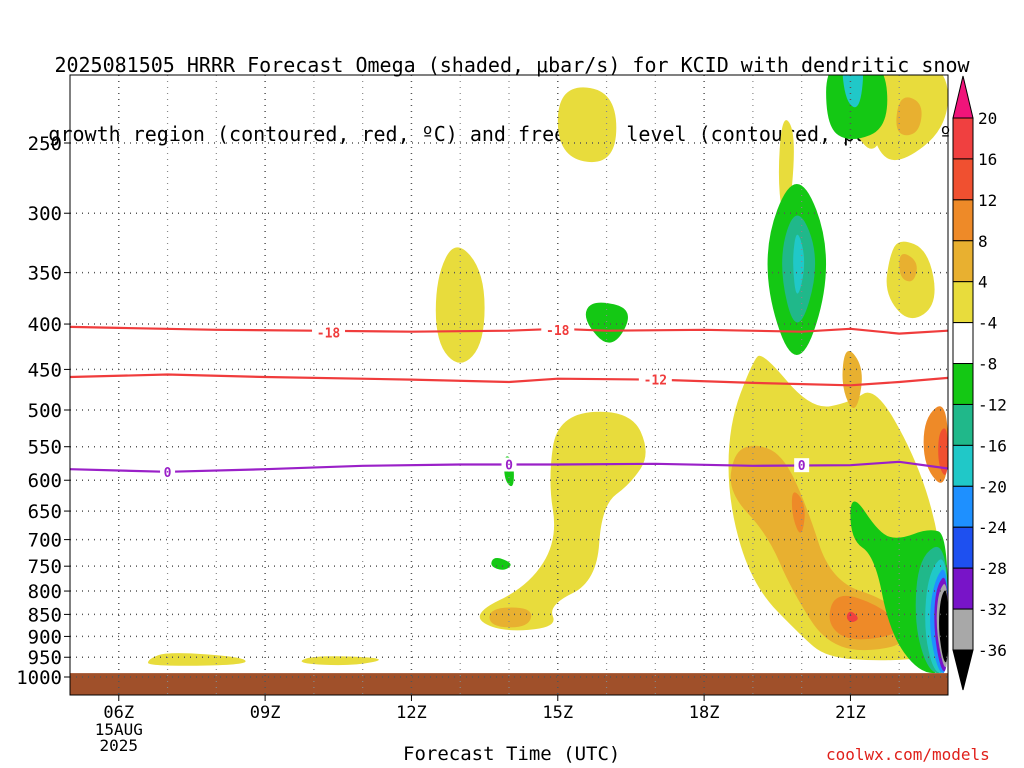 The width and height of the screenshot is (1024, 768). Describe the element at coordinates (987, 323) in the screenshot. I see `colorbar-label: -4` at that location.